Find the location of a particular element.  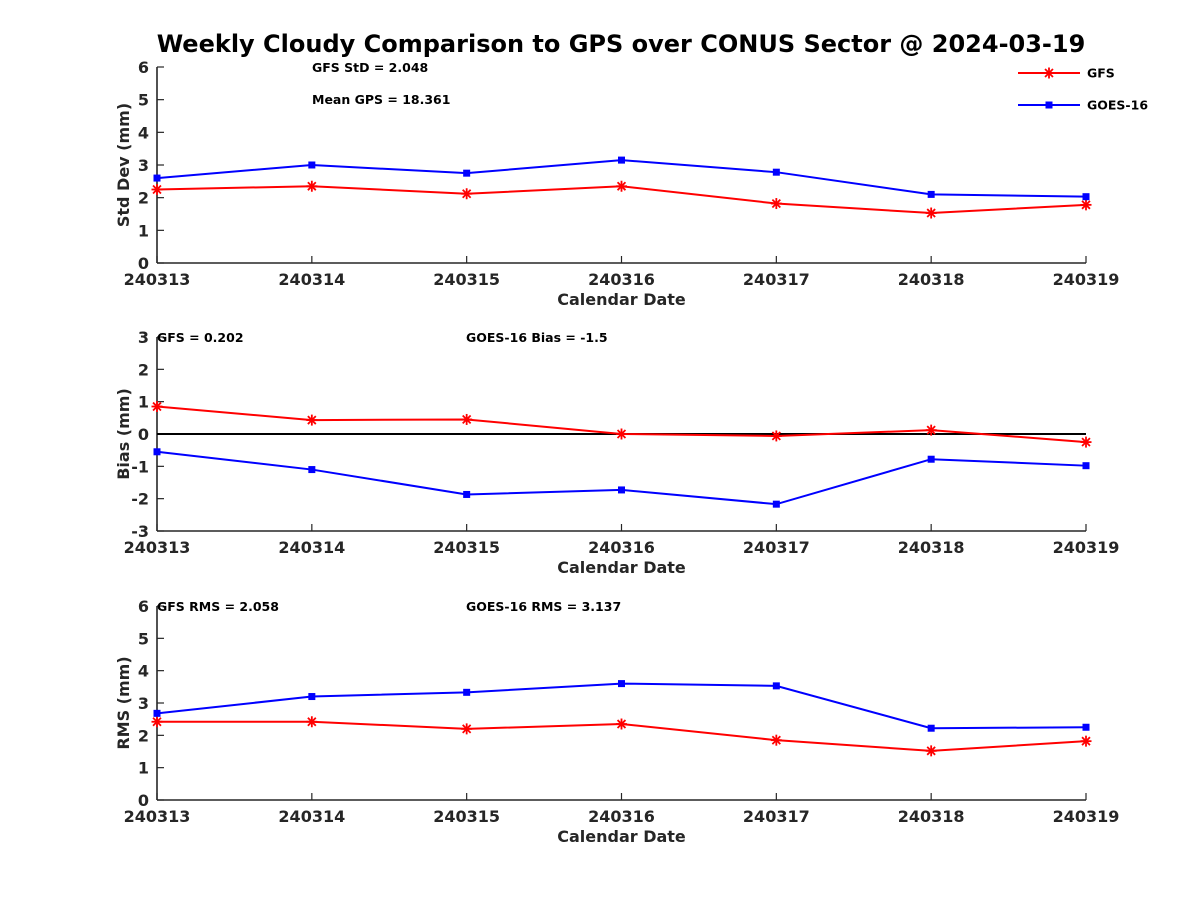

legend-entry-goes-16: GOES-16 is located at coordinates (1083, 105).